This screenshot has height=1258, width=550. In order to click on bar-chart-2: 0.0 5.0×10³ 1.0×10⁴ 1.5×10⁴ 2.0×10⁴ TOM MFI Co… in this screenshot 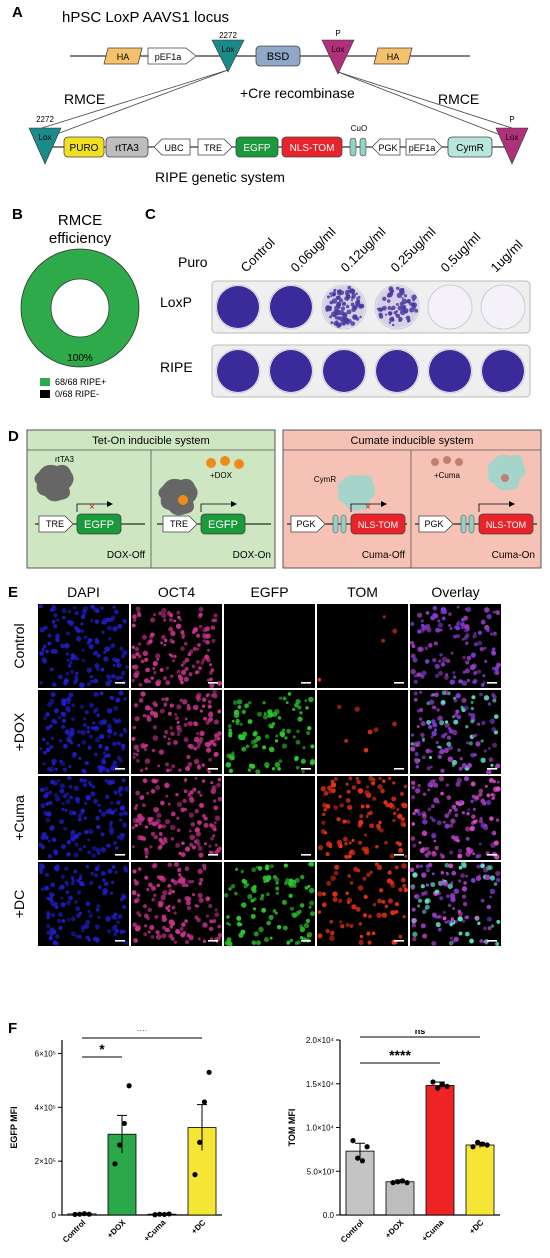, I will do `click(393, 1137)`.